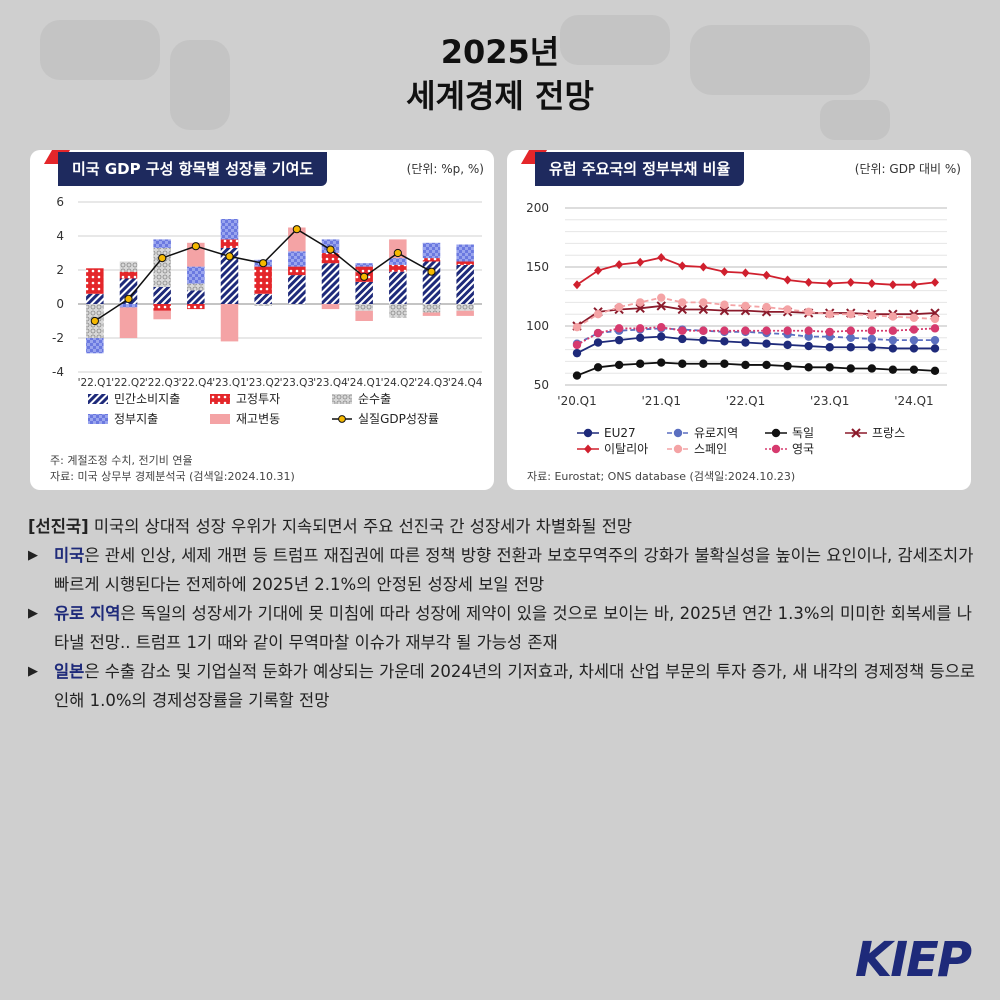 This screenshot has height=1000, width=1000. What do you see at coordinates (661, 401) in the screenshot?
I see `x-tick-label: '21.Q1` at bounding box center [661, 401].